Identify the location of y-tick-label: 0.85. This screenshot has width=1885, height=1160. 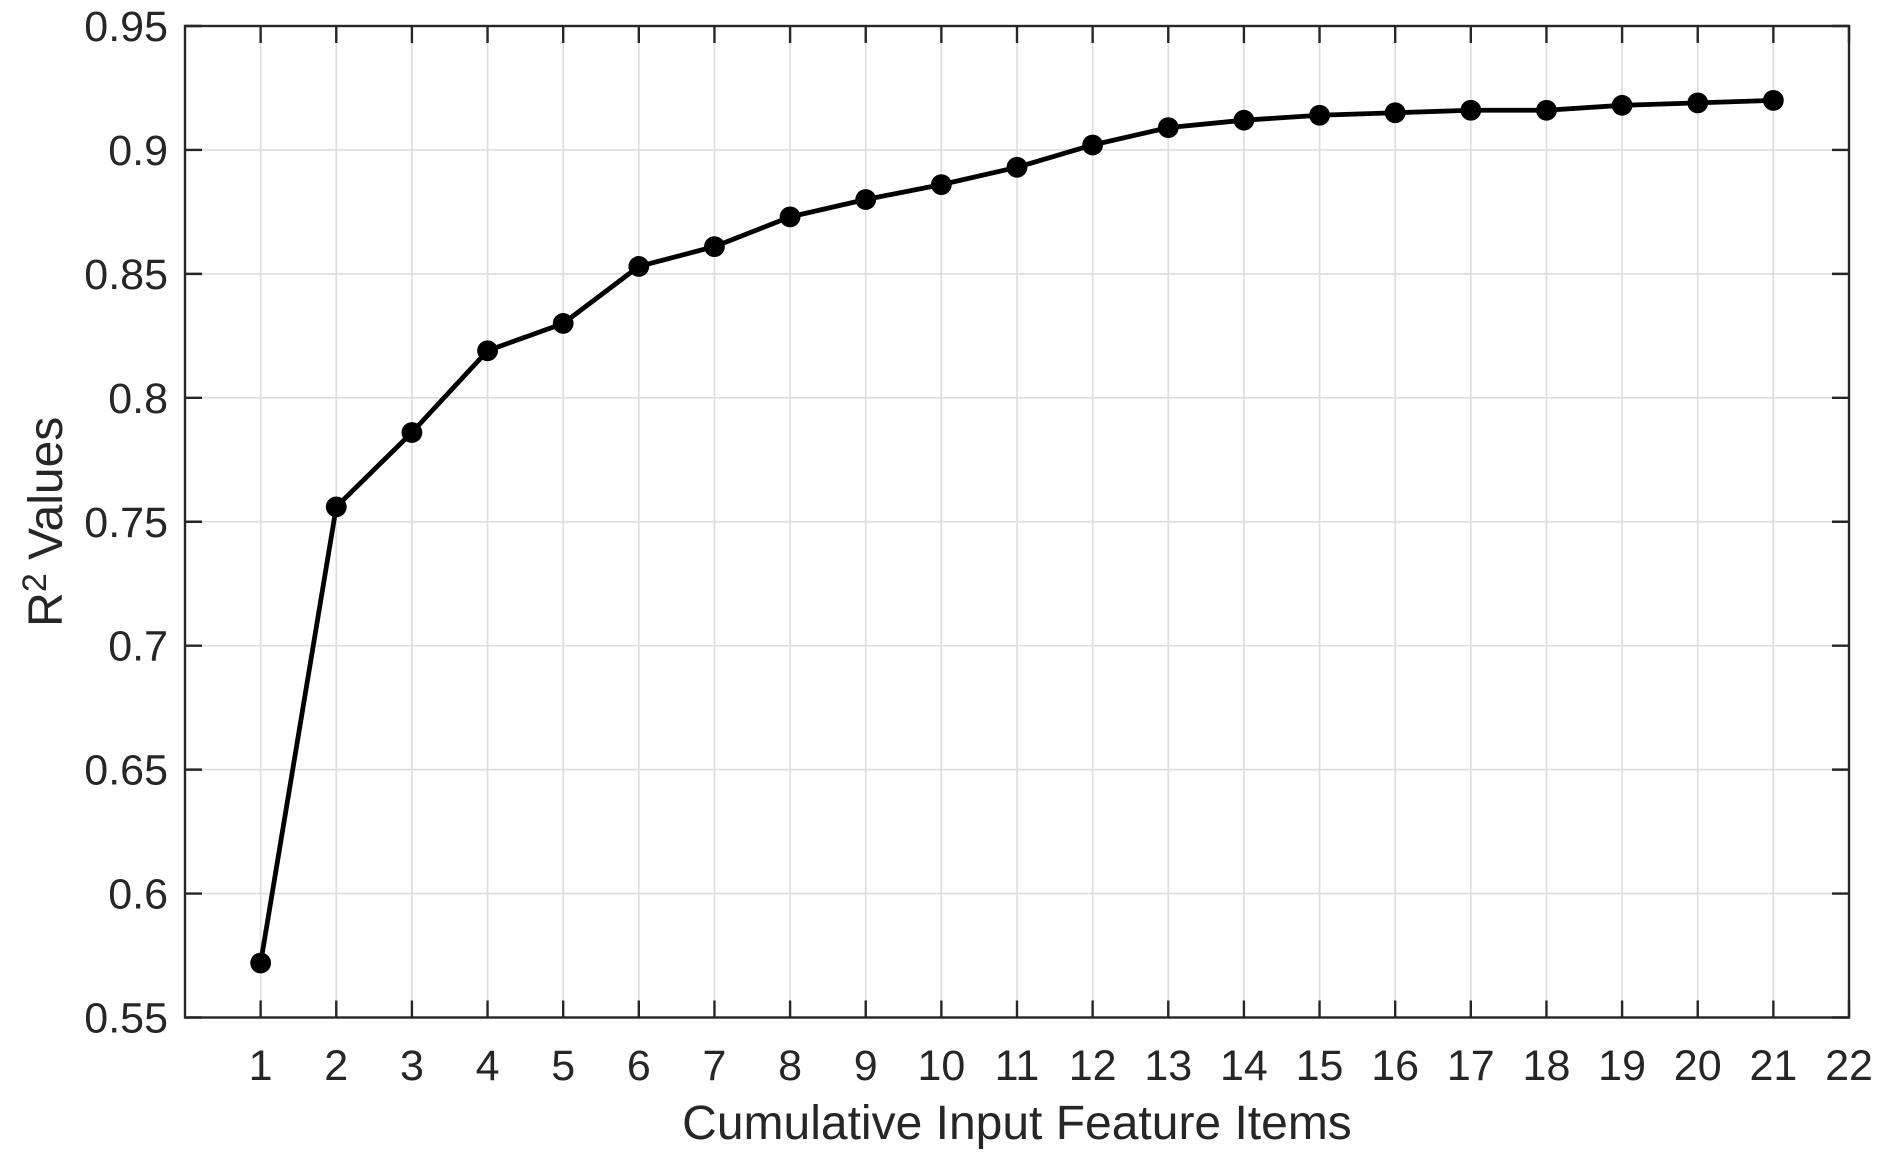
(126, 275).